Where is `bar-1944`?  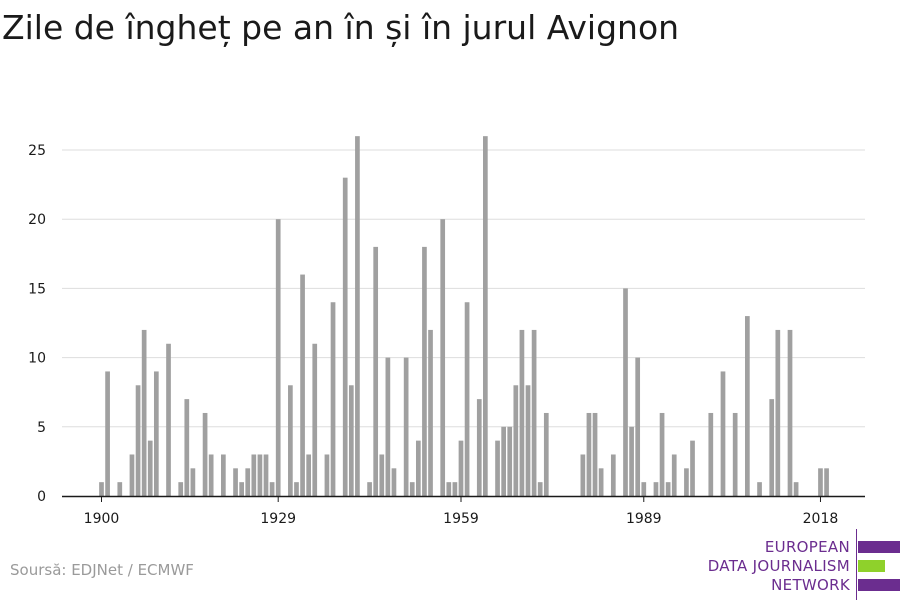
bar-1944 is located at coordinates (369, 489).